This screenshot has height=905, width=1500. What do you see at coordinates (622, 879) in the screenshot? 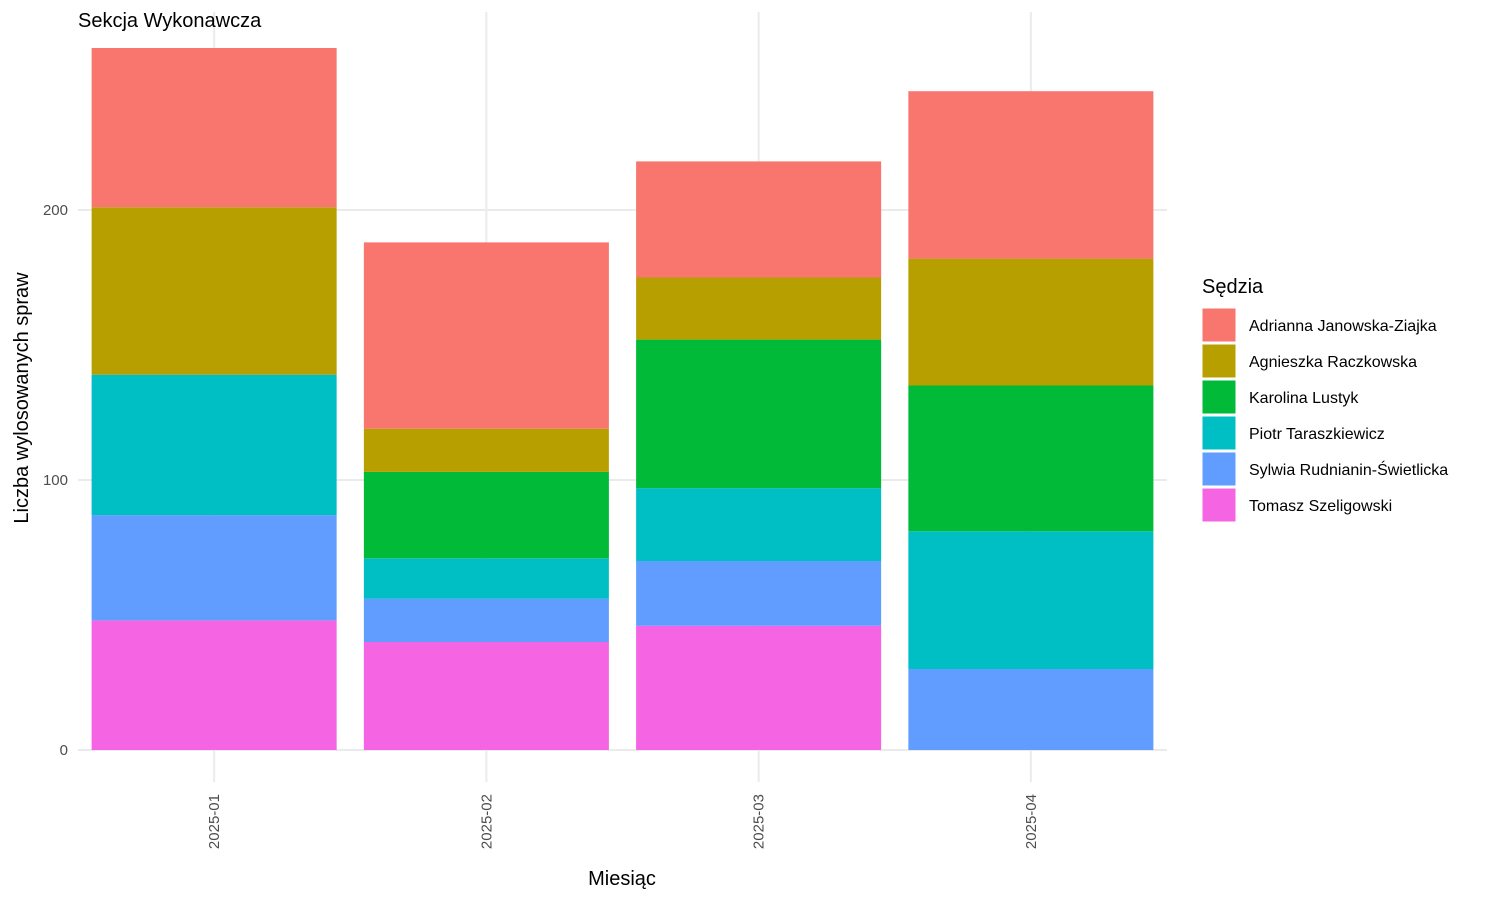
I see `x-axis-title: Miesiąc` at bounding box center [622, 879].